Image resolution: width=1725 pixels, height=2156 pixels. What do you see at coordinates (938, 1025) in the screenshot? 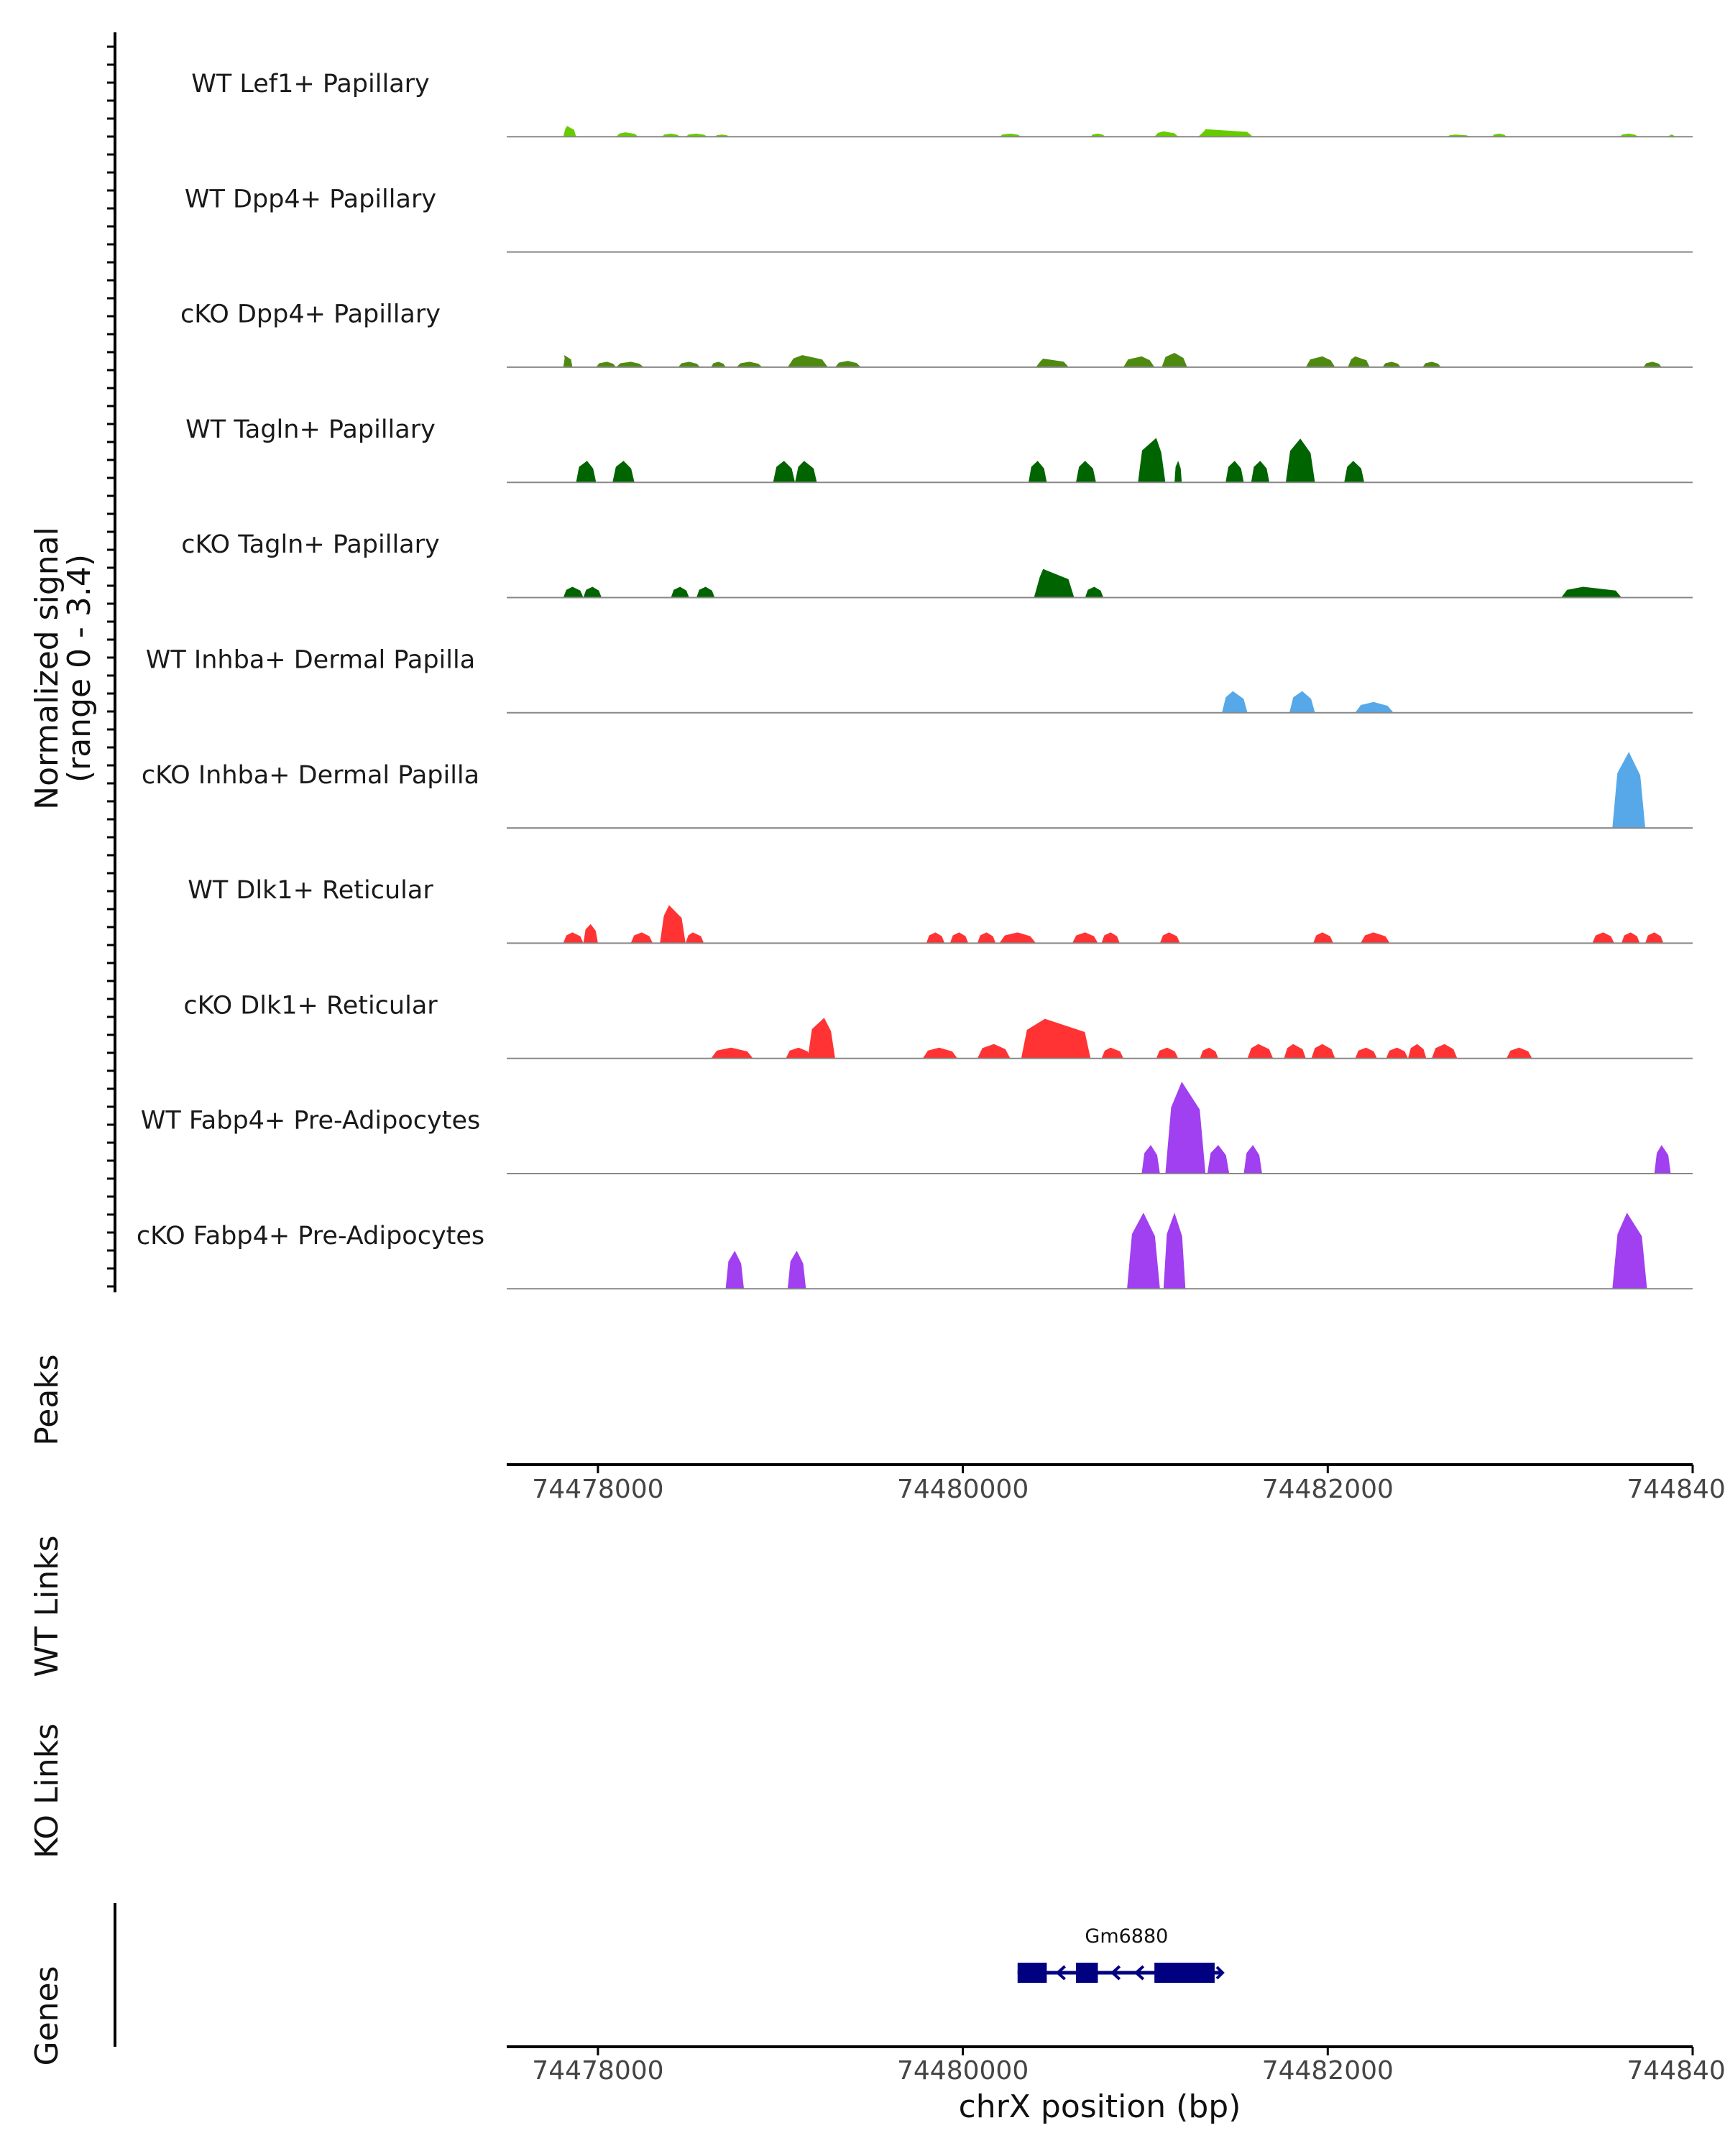
I see `coverage-track: cKO Dlk1+ Reticular` at bounding box center [938, 1025].